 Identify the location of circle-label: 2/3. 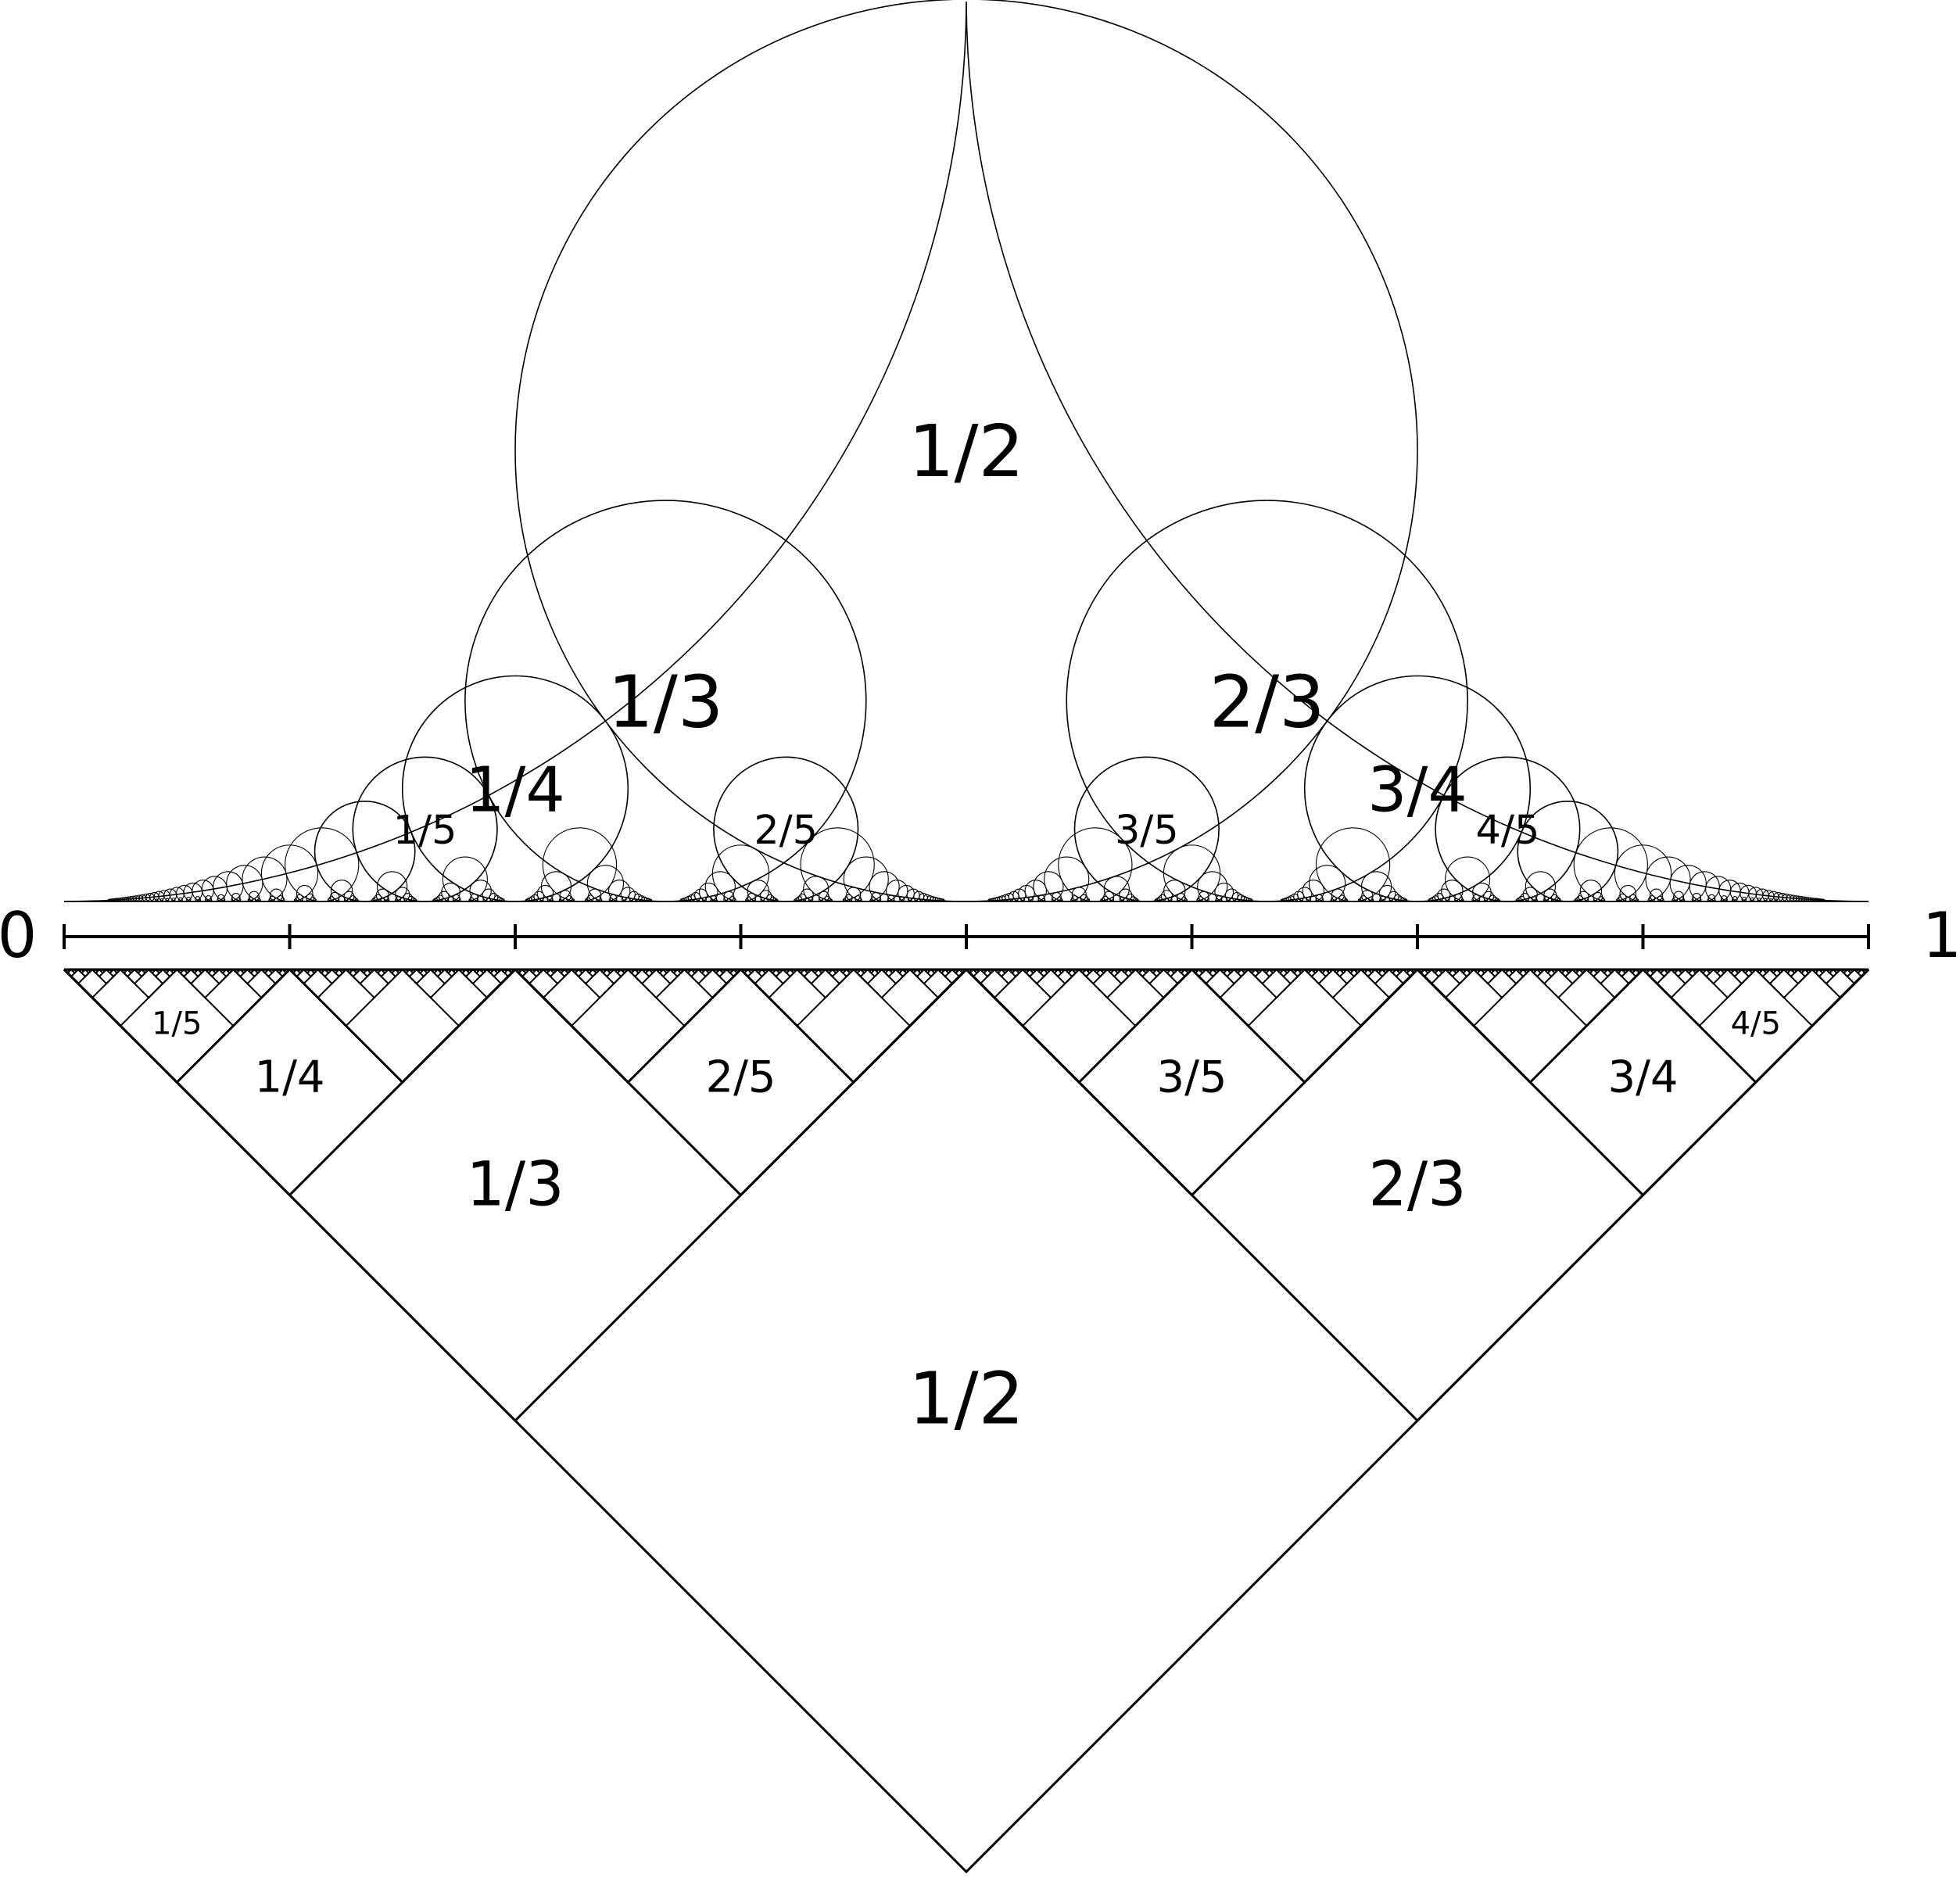
(1267, 702).